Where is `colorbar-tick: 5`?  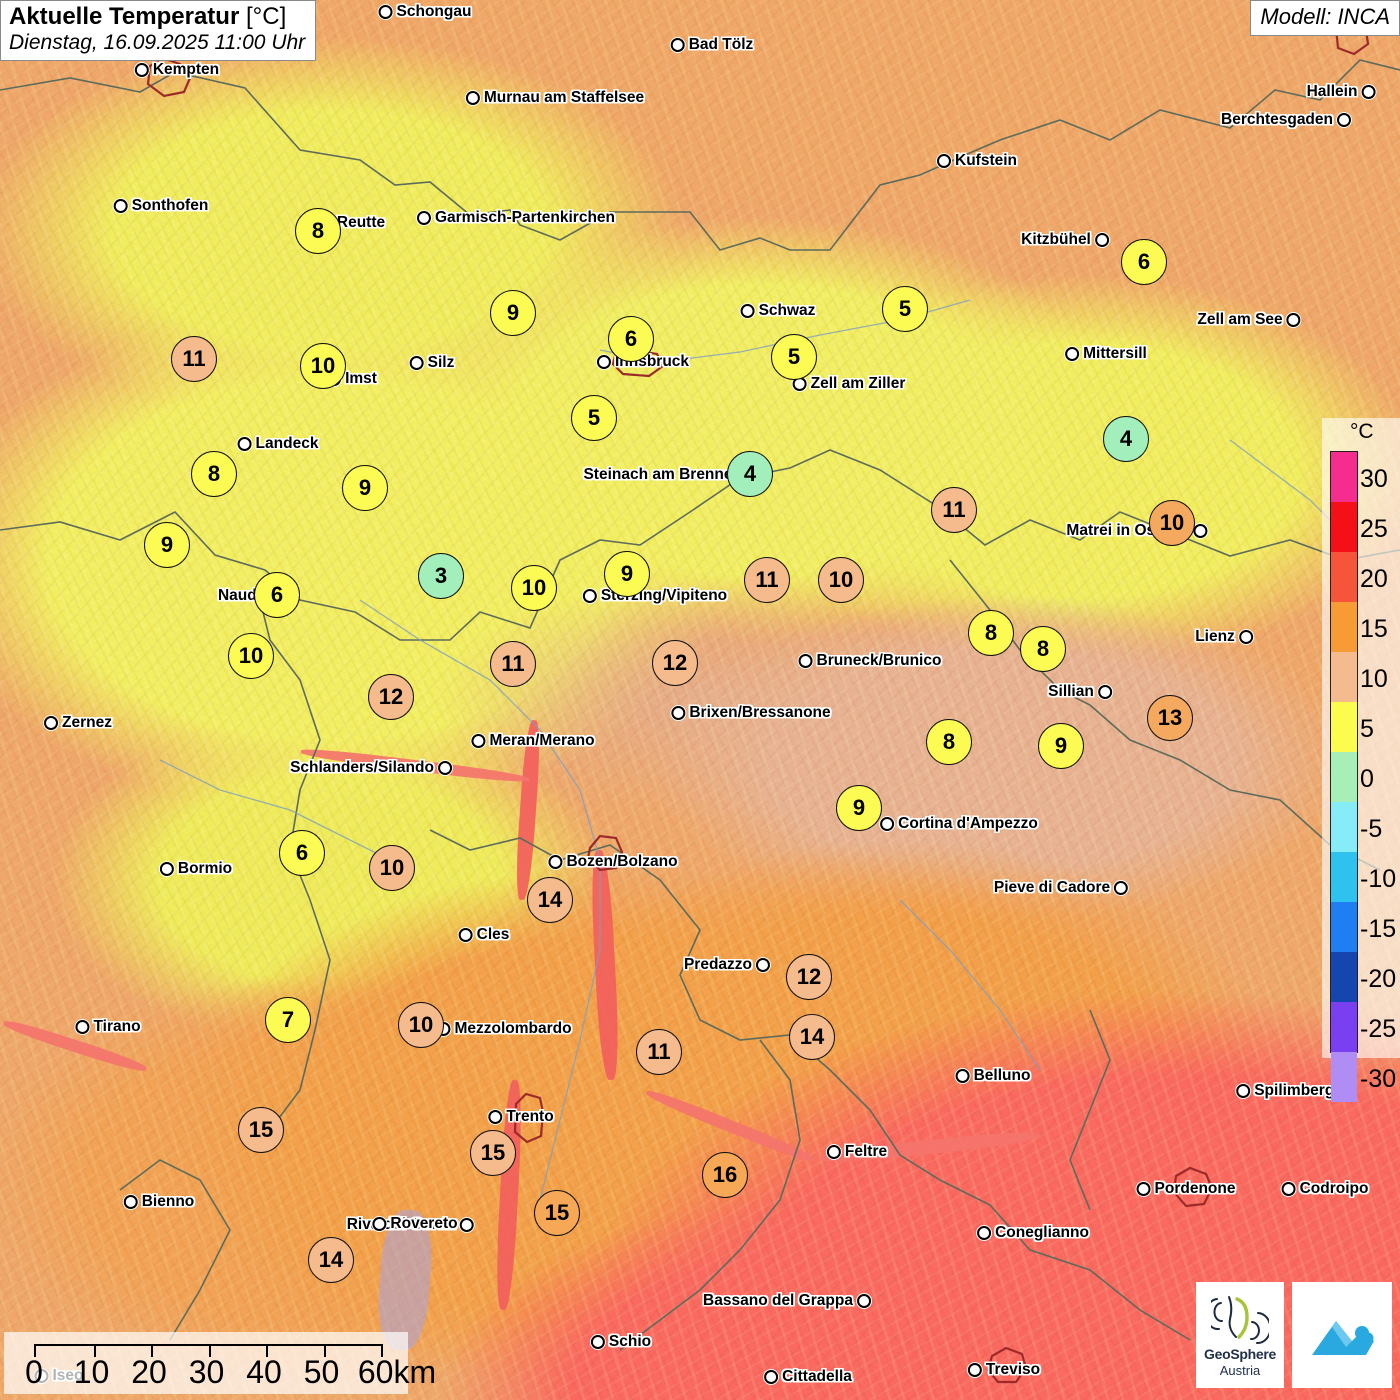 colorbar-tick: 5 is located at coordinates (1367, 729).